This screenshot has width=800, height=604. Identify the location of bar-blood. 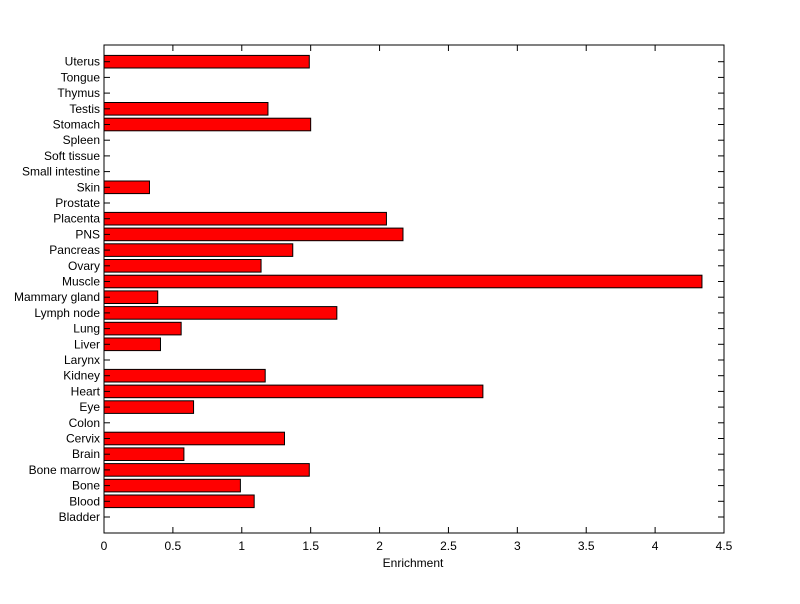
(179, 501).